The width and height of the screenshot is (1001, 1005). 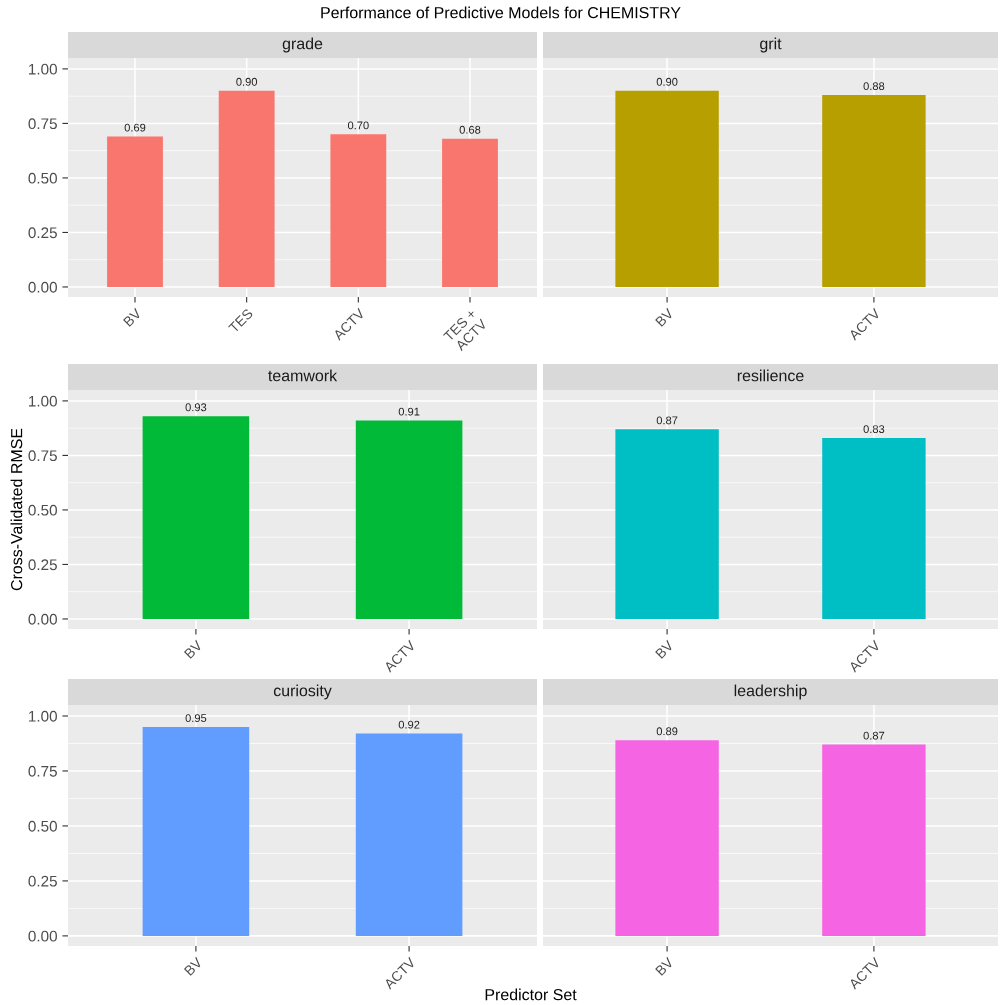 What do you see at coordinates (667, 731) in the screenshot?
I see `data-label: 0.89` at bounding box center [667, 731].